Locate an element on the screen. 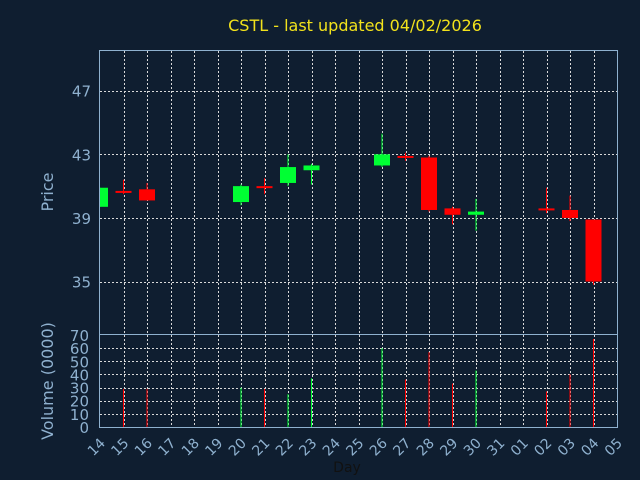 The image size is (640, 480). x-tick-label: 15 is located at coordinates (120, 448).